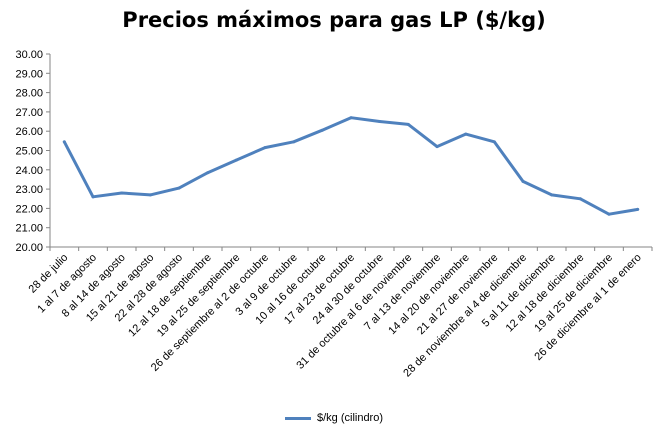 Image resolution: width=668 pixels, height=441 pixels. I want to click on legend-label: $/kg (cilindro), so click(350, 418).